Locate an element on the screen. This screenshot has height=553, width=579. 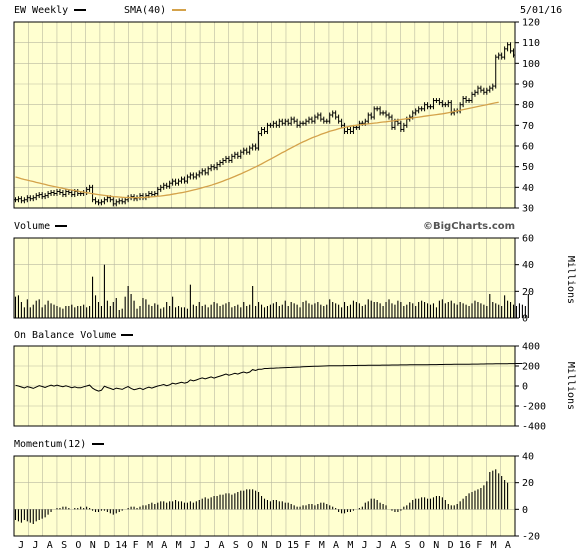
x-tick-label: M is located at coordinates (150, 545).